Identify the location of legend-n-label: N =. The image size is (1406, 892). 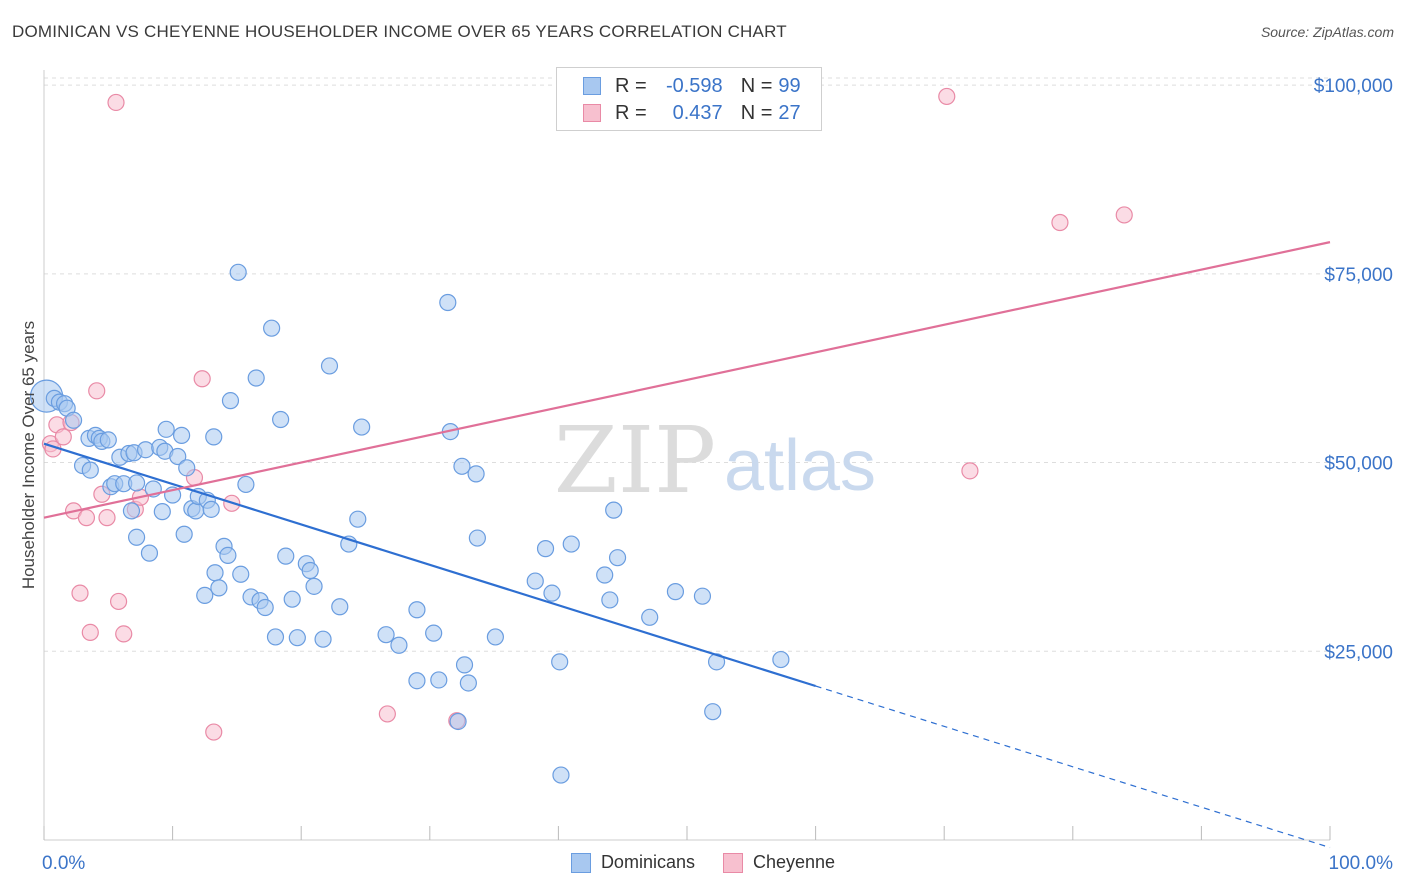
(756, 112).